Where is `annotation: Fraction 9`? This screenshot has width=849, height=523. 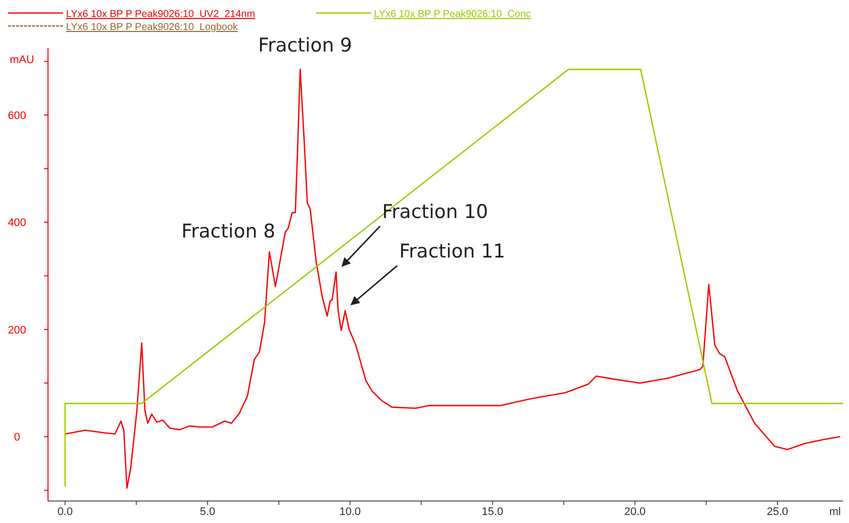
annotation: Fraction 9 is located at coordinates (305, 45).